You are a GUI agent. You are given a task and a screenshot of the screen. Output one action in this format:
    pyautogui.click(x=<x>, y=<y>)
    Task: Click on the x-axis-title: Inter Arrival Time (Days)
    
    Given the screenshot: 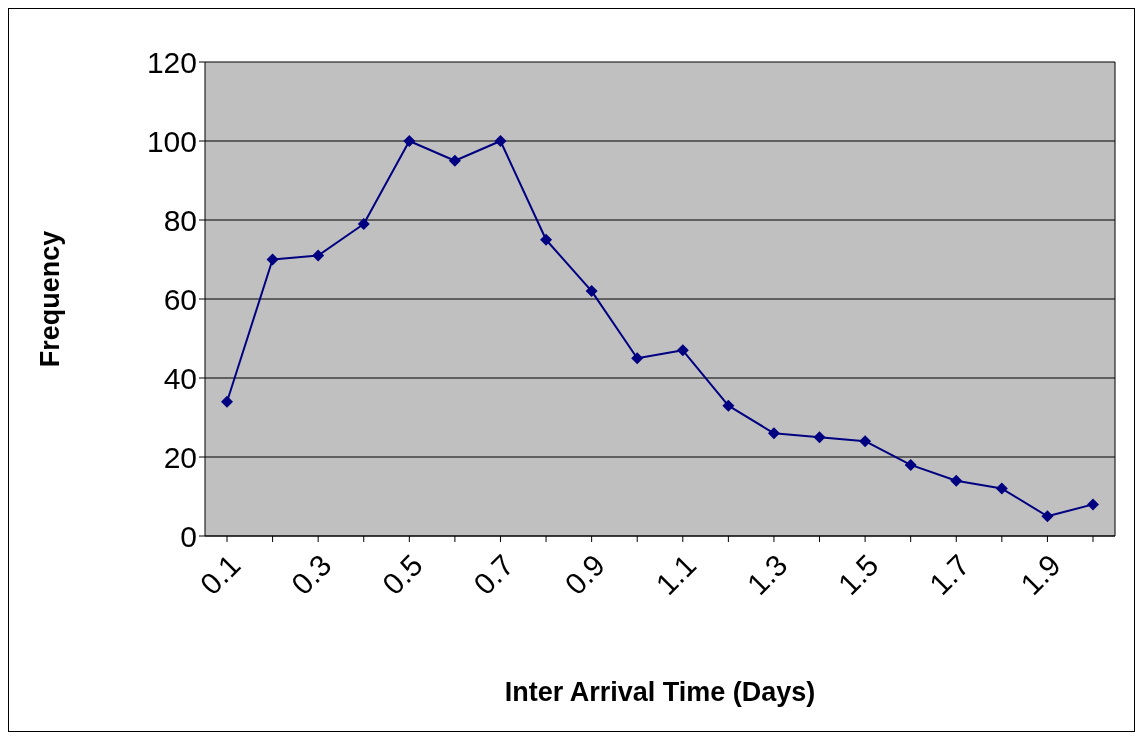 What is the action you would take?
    pyautogui.click(x=660, y=692)
    